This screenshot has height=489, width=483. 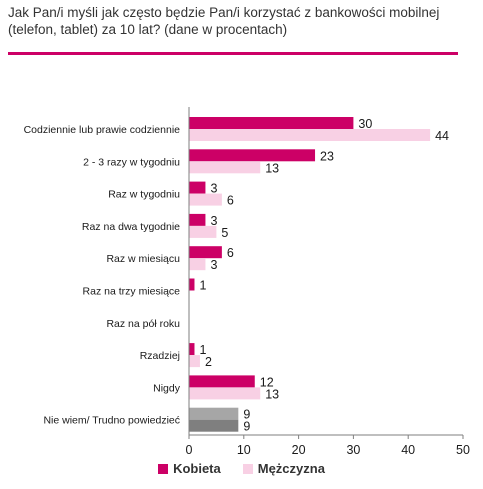 I want to click on category-label: Raz w tygodniu, so click(x=144, y=195).